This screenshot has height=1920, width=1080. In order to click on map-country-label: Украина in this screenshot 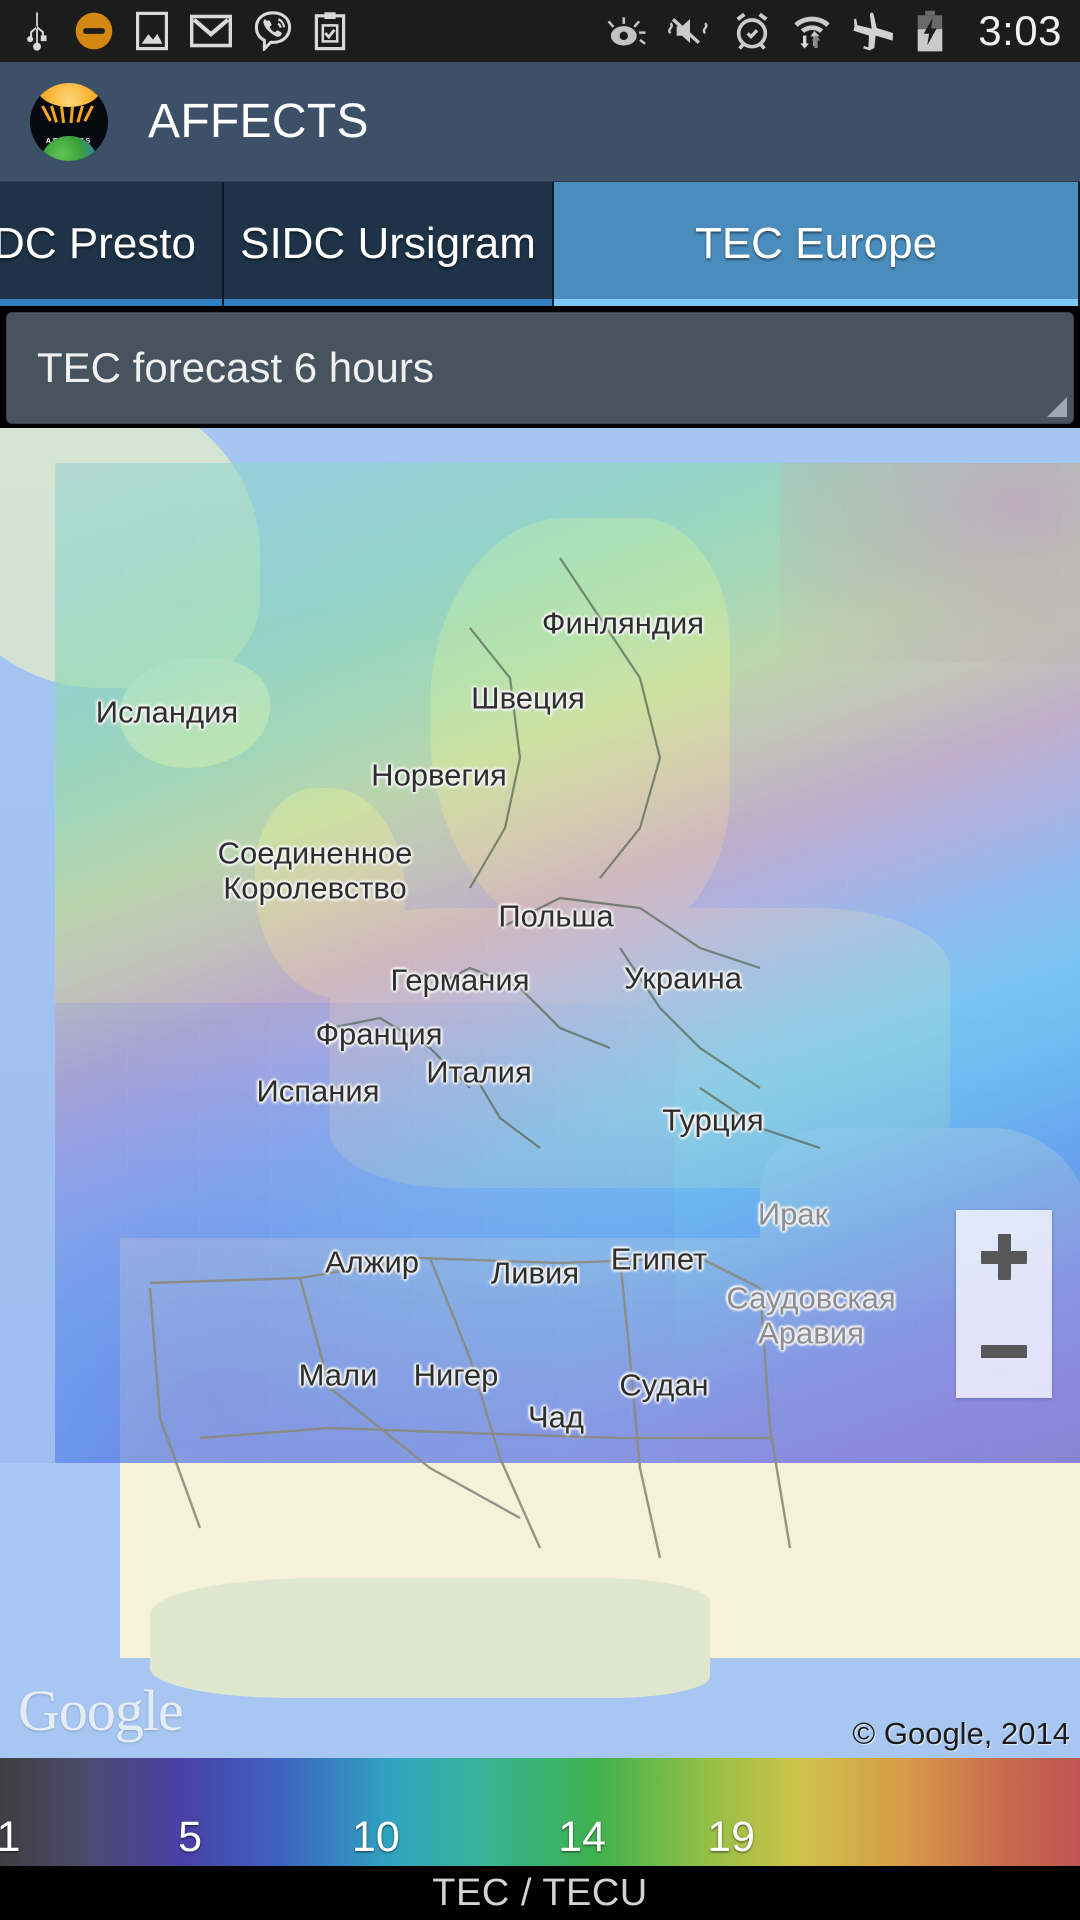, I will do `click(683, 978)`.